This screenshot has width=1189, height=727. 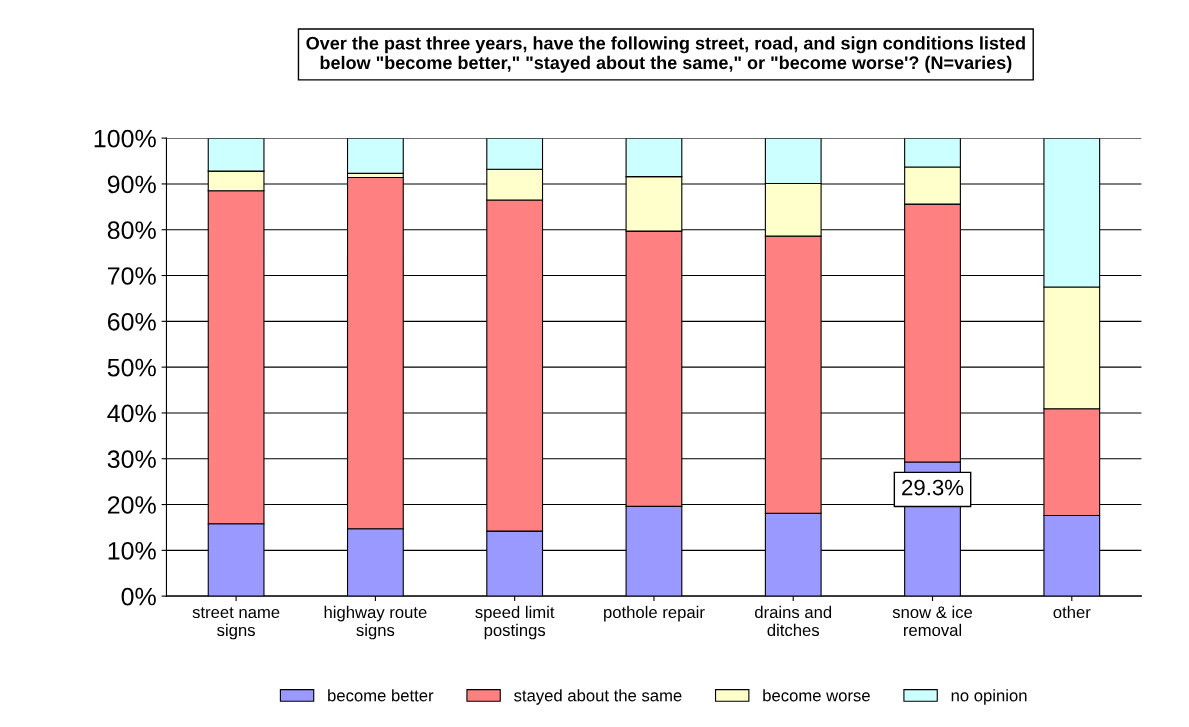 What do you see at coordinates (654, 613) in the screenshot?
I see `x-tick-label: pothole repair` at bounding box center [654, 613].